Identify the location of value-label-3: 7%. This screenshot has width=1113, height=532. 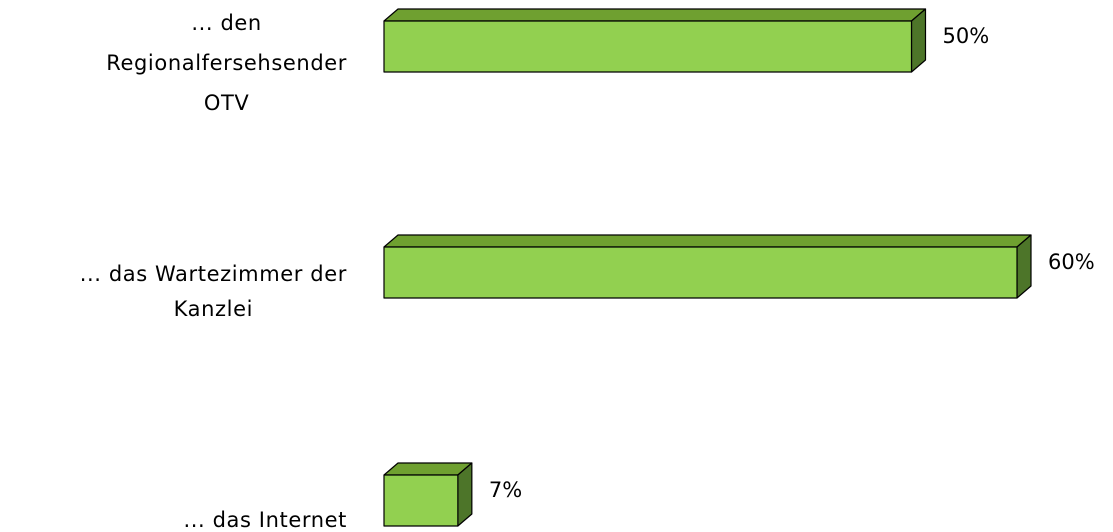
(505, 490).